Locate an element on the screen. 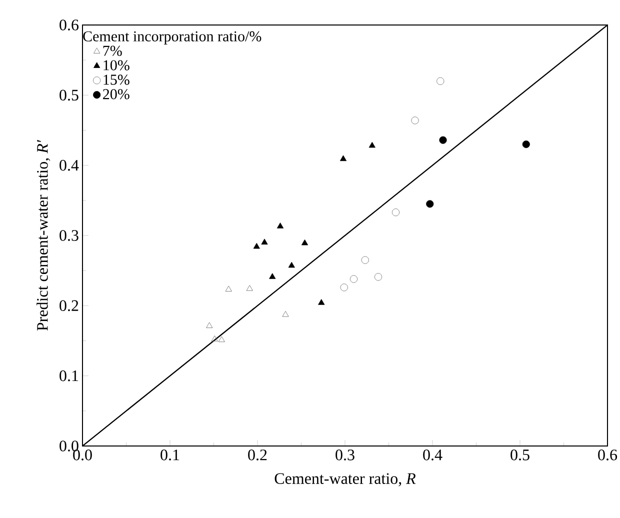  y-tick-label: 0.0 is located at coordinates (69, 446).